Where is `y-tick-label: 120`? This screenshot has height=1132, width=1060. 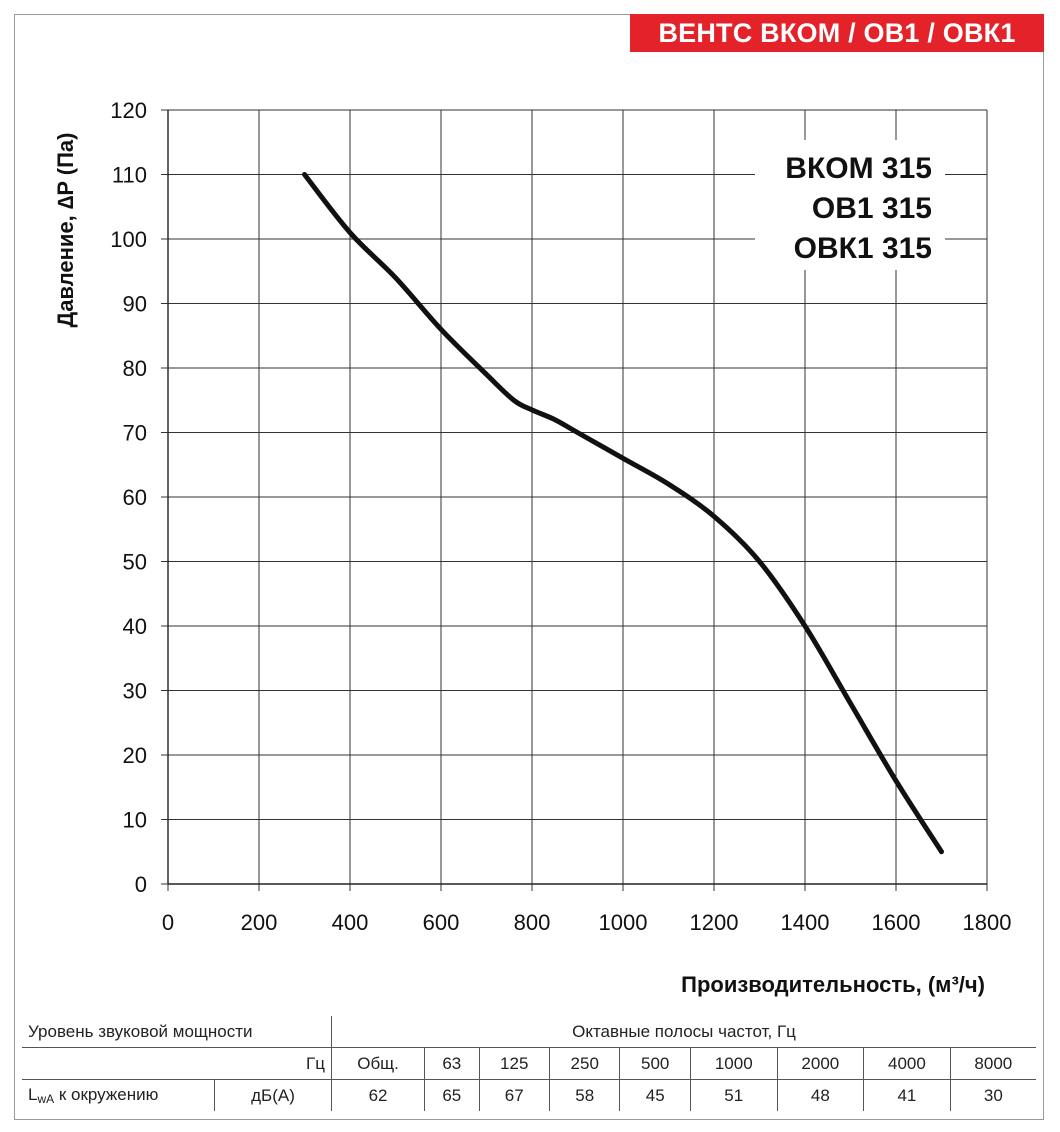
y-tick-label: 120 is located at coordinates (128, 110).